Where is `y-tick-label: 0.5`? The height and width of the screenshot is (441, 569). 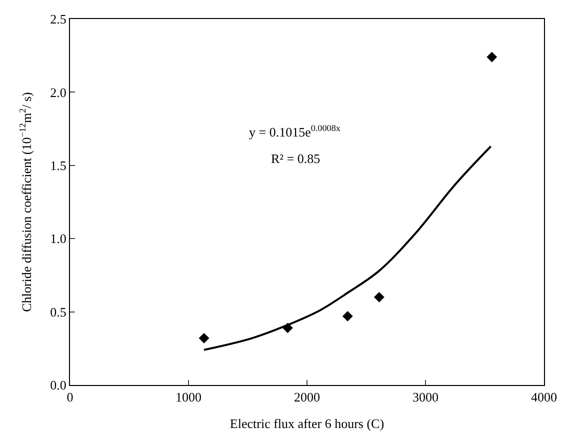
y-tick-label: 0.5 is located at coordinates (58, 312).